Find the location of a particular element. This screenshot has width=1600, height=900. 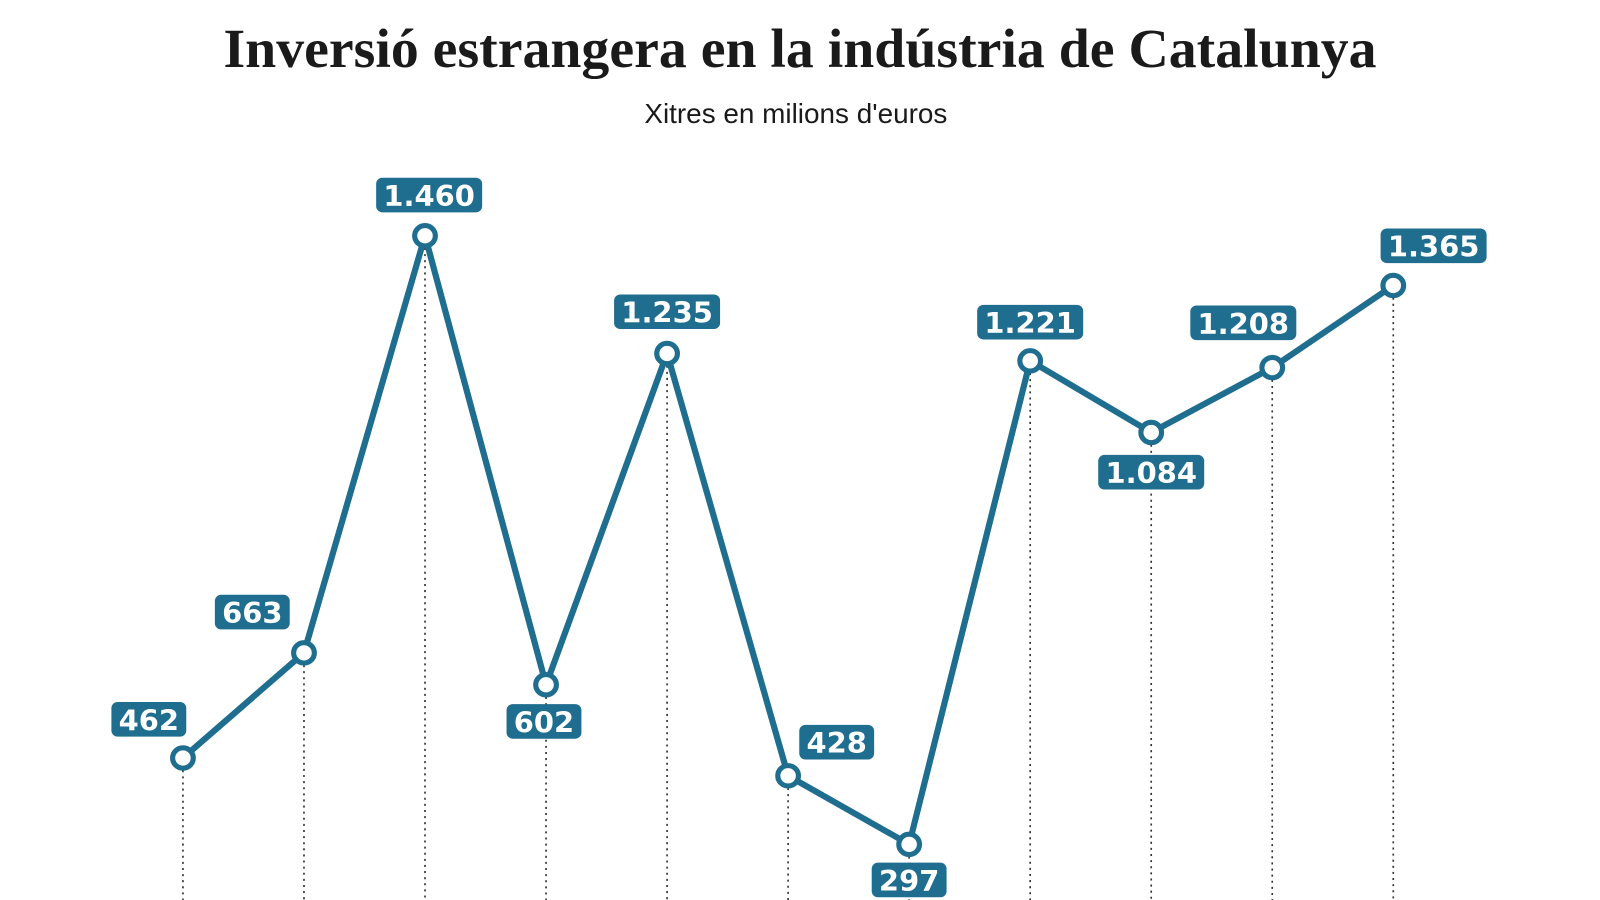

value-label: 1.460 is located at coordinates (429, 195).